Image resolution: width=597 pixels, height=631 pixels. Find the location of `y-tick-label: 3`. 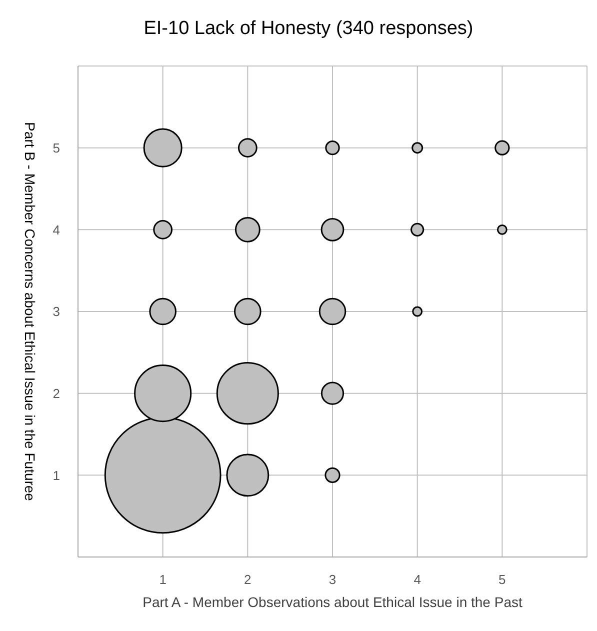

y-tick-label: 3 is located at coordinates (56, 312).